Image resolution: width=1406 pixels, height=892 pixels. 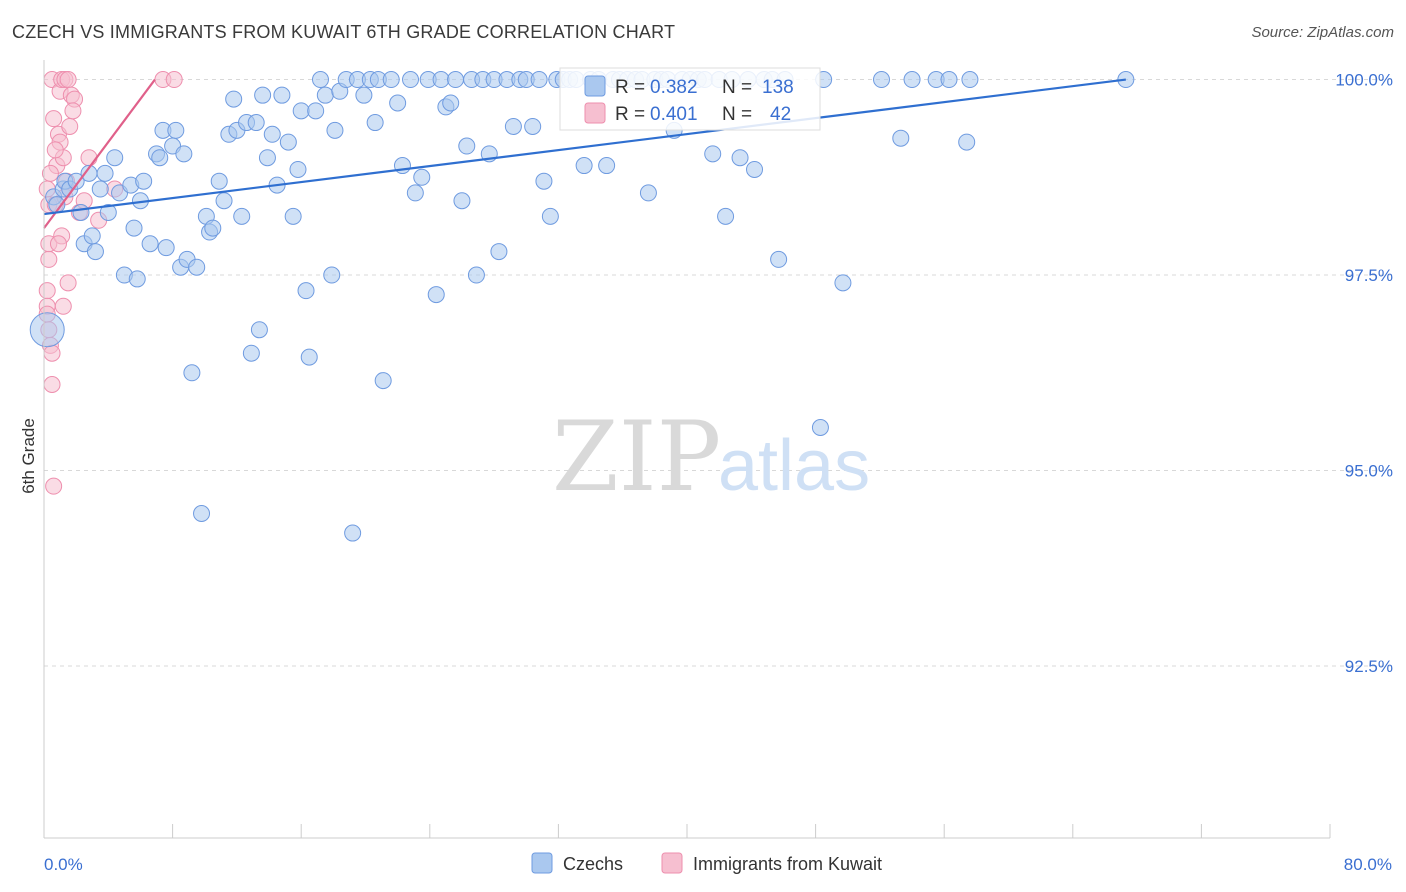 I want to click on x-tick-label-min: 0.0%, so click(x=63, y=864).